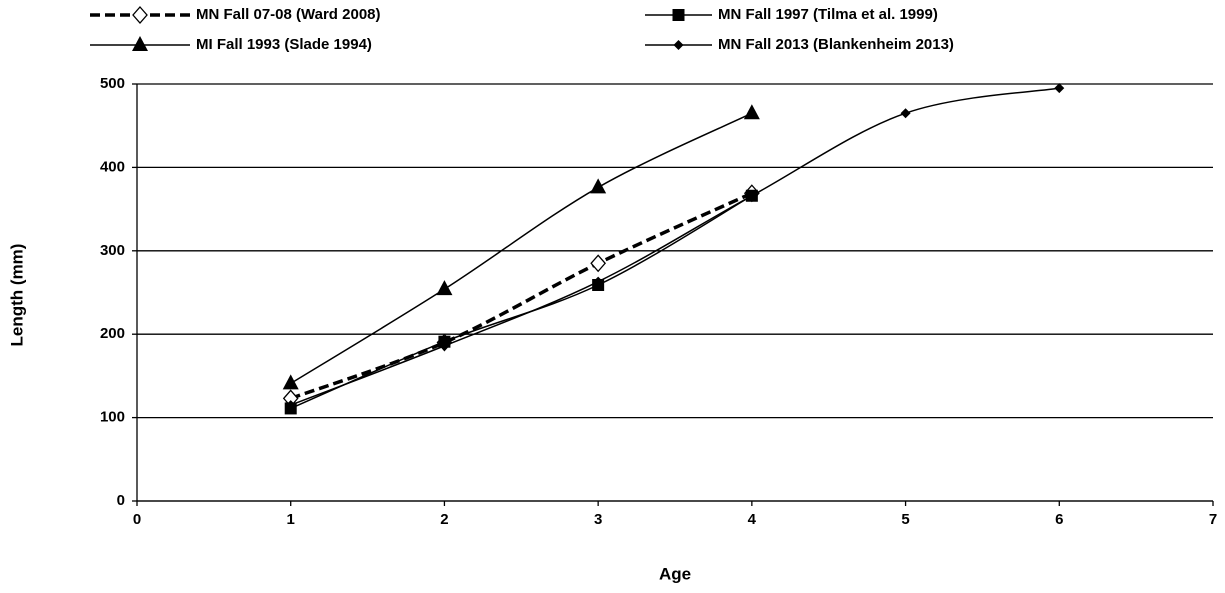 The width and height of the screenshot is (1225, 593). I want to click on x-tick-label: 2, so click(444, 519).